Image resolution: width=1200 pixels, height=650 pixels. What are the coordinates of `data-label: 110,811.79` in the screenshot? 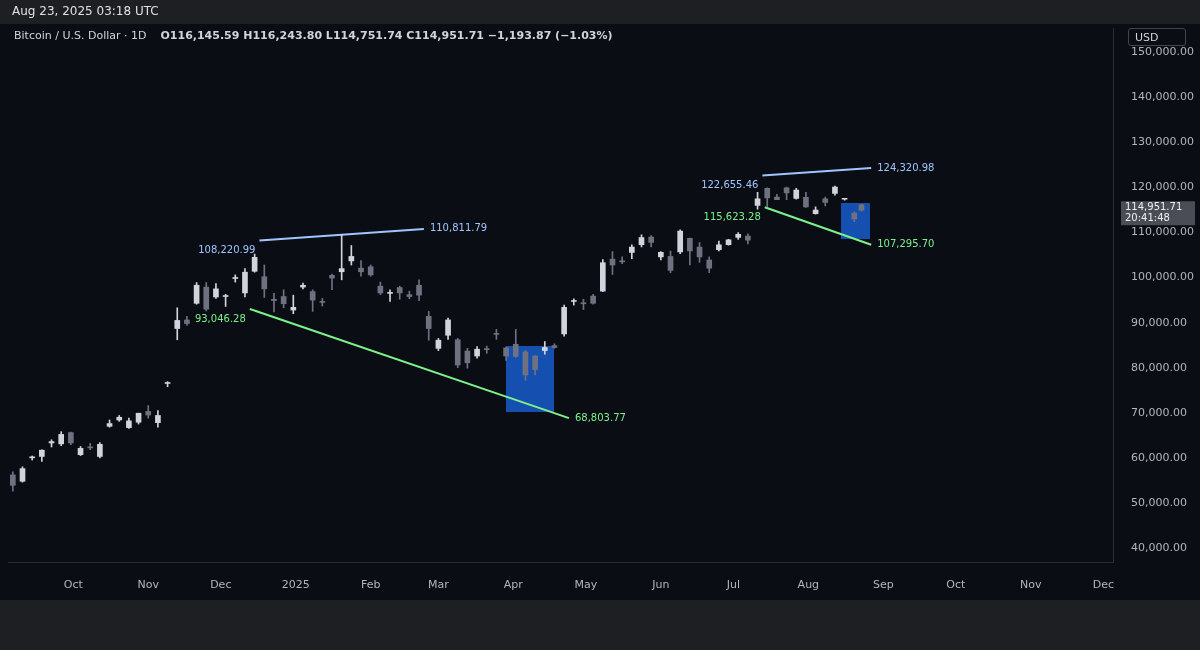 It's located at (458, 228).